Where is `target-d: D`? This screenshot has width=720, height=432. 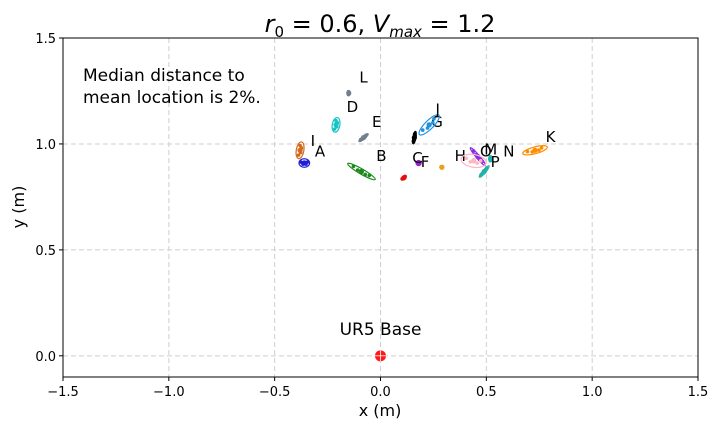
target-d: D is located at coordinates (344, 115).